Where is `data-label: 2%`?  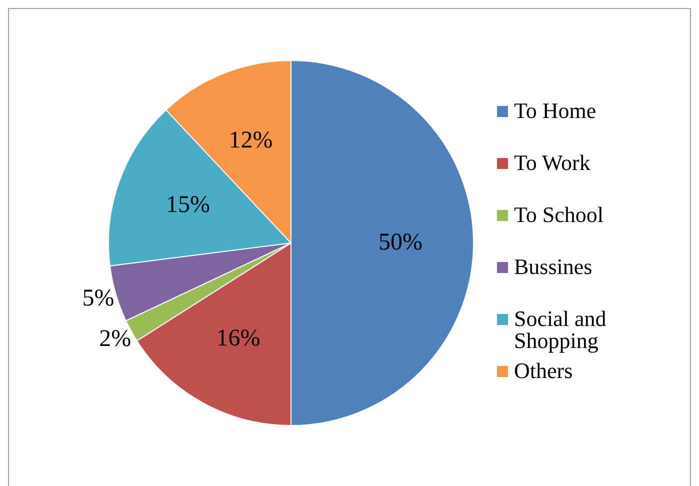
data-label: 2% is located at coordinates (115, 339).